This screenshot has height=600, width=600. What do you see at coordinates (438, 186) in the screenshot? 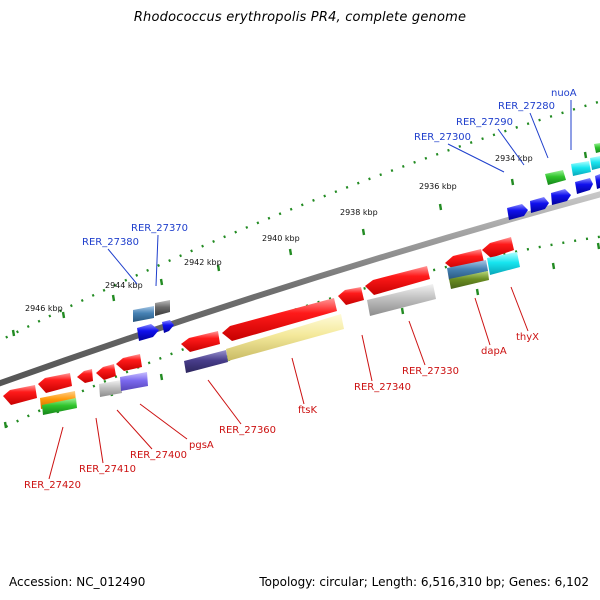
I see `scale-label: 2936 kbp` at bounding box center [438, 186].